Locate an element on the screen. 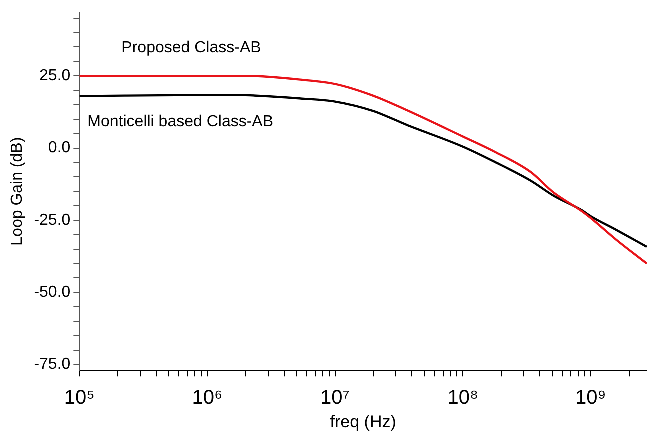  y-tick-label: -25.0 is located at coordinates (52, 220).